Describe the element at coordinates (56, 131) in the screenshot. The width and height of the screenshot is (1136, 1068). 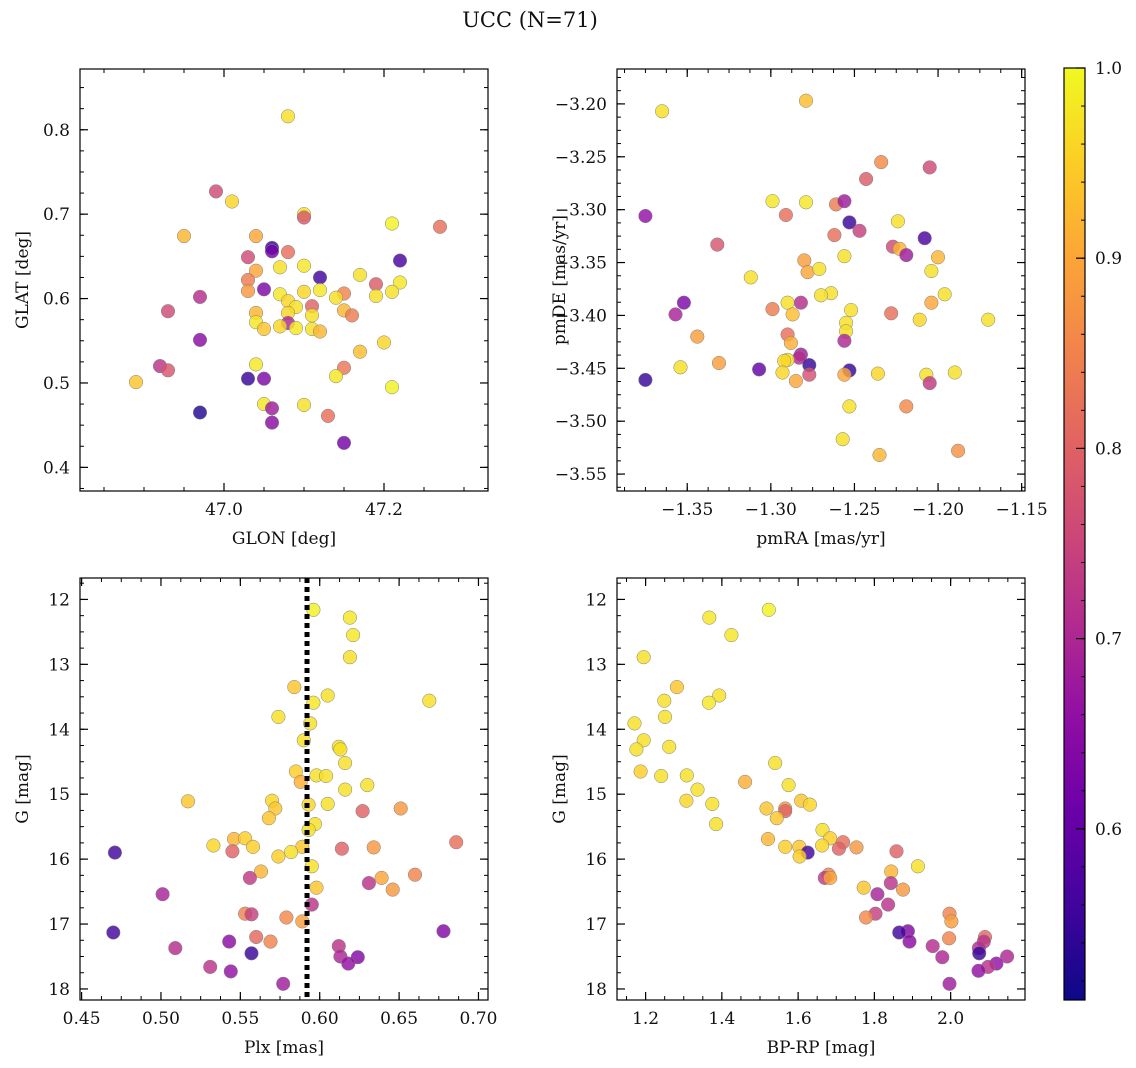
I see `y-tick-label: 0.8` at that location.